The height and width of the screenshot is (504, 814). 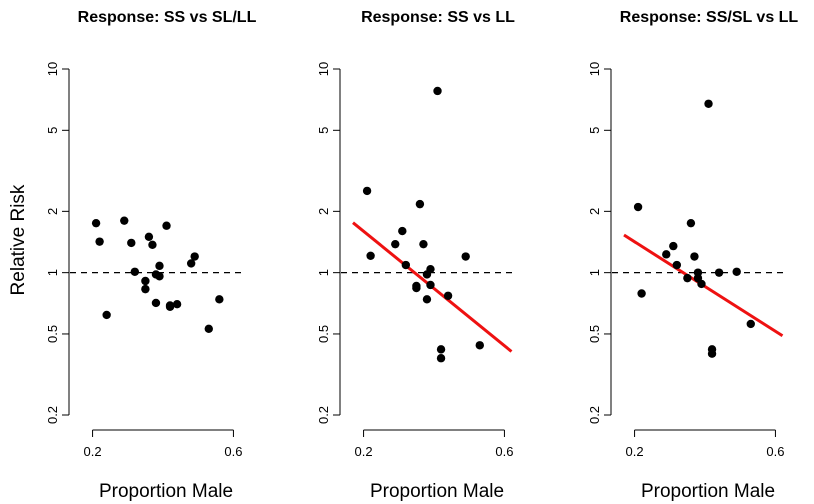 I want to click on chart-title: Response: SS vs LL, so click(x=438, y=17).